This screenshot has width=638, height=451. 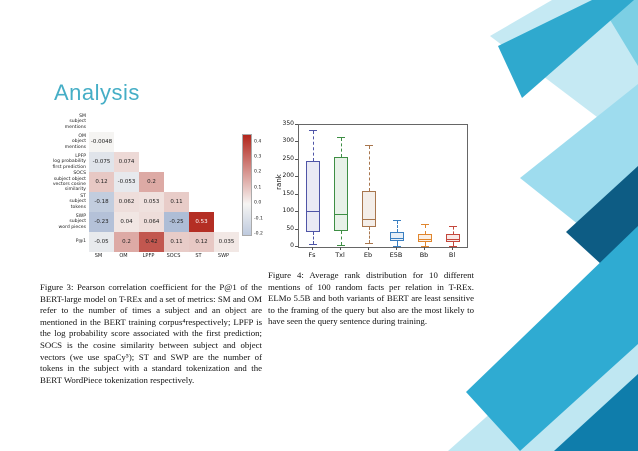 I want to click on colorbar-tick-label: -0.2, so click(x=258, y=234).